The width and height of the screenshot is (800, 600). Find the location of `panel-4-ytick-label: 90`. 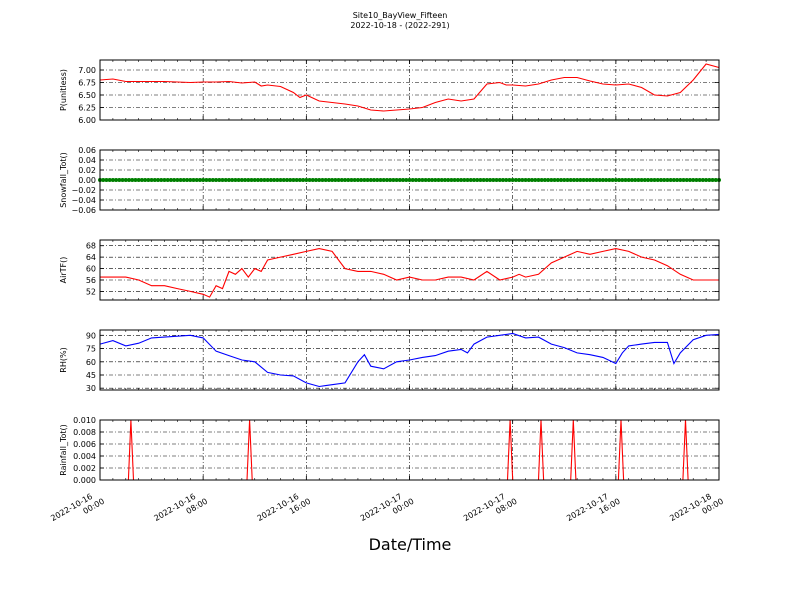

panel-4-ytick-label: 90 is located at coordinates (91, 335).